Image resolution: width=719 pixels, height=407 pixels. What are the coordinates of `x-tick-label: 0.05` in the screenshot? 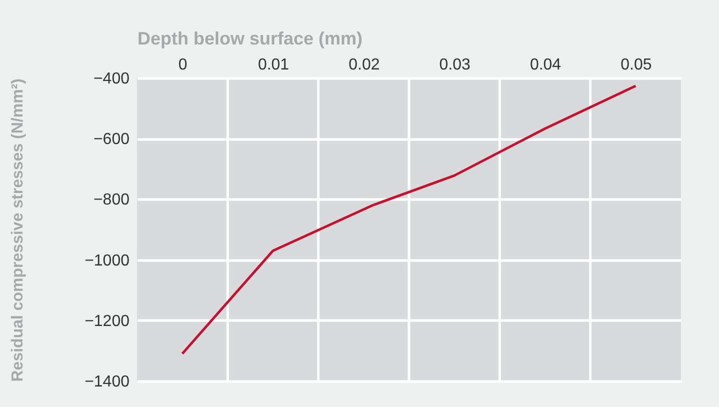 It's located at (636, 65).